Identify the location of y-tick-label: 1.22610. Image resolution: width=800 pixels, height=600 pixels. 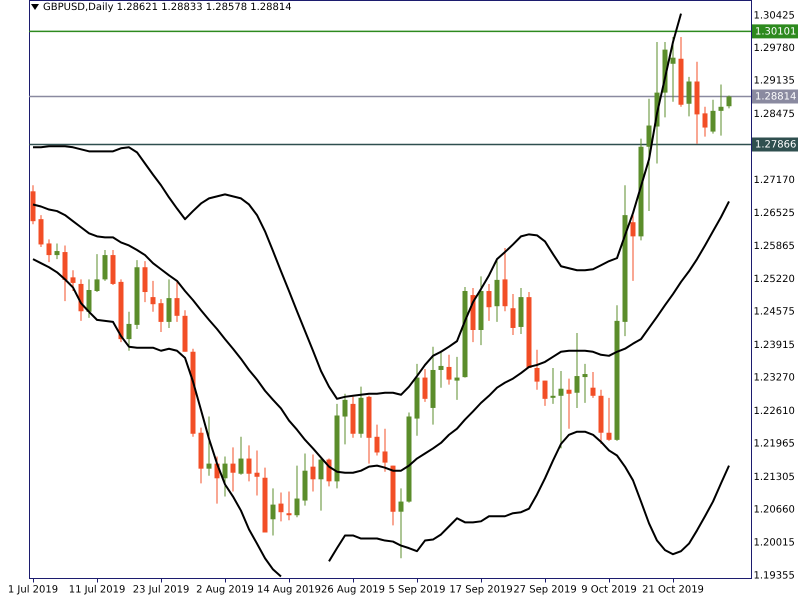
(774, 411).